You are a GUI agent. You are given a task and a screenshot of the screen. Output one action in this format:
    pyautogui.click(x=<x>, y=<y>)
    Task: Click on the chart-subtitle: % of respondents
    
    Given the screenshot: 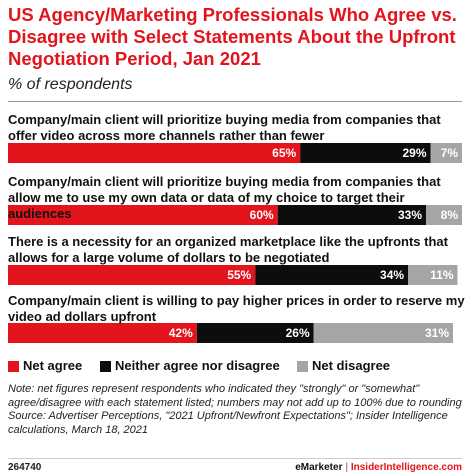 What is the action you would take?
    pyautogui.click(x=70, y=84)
    